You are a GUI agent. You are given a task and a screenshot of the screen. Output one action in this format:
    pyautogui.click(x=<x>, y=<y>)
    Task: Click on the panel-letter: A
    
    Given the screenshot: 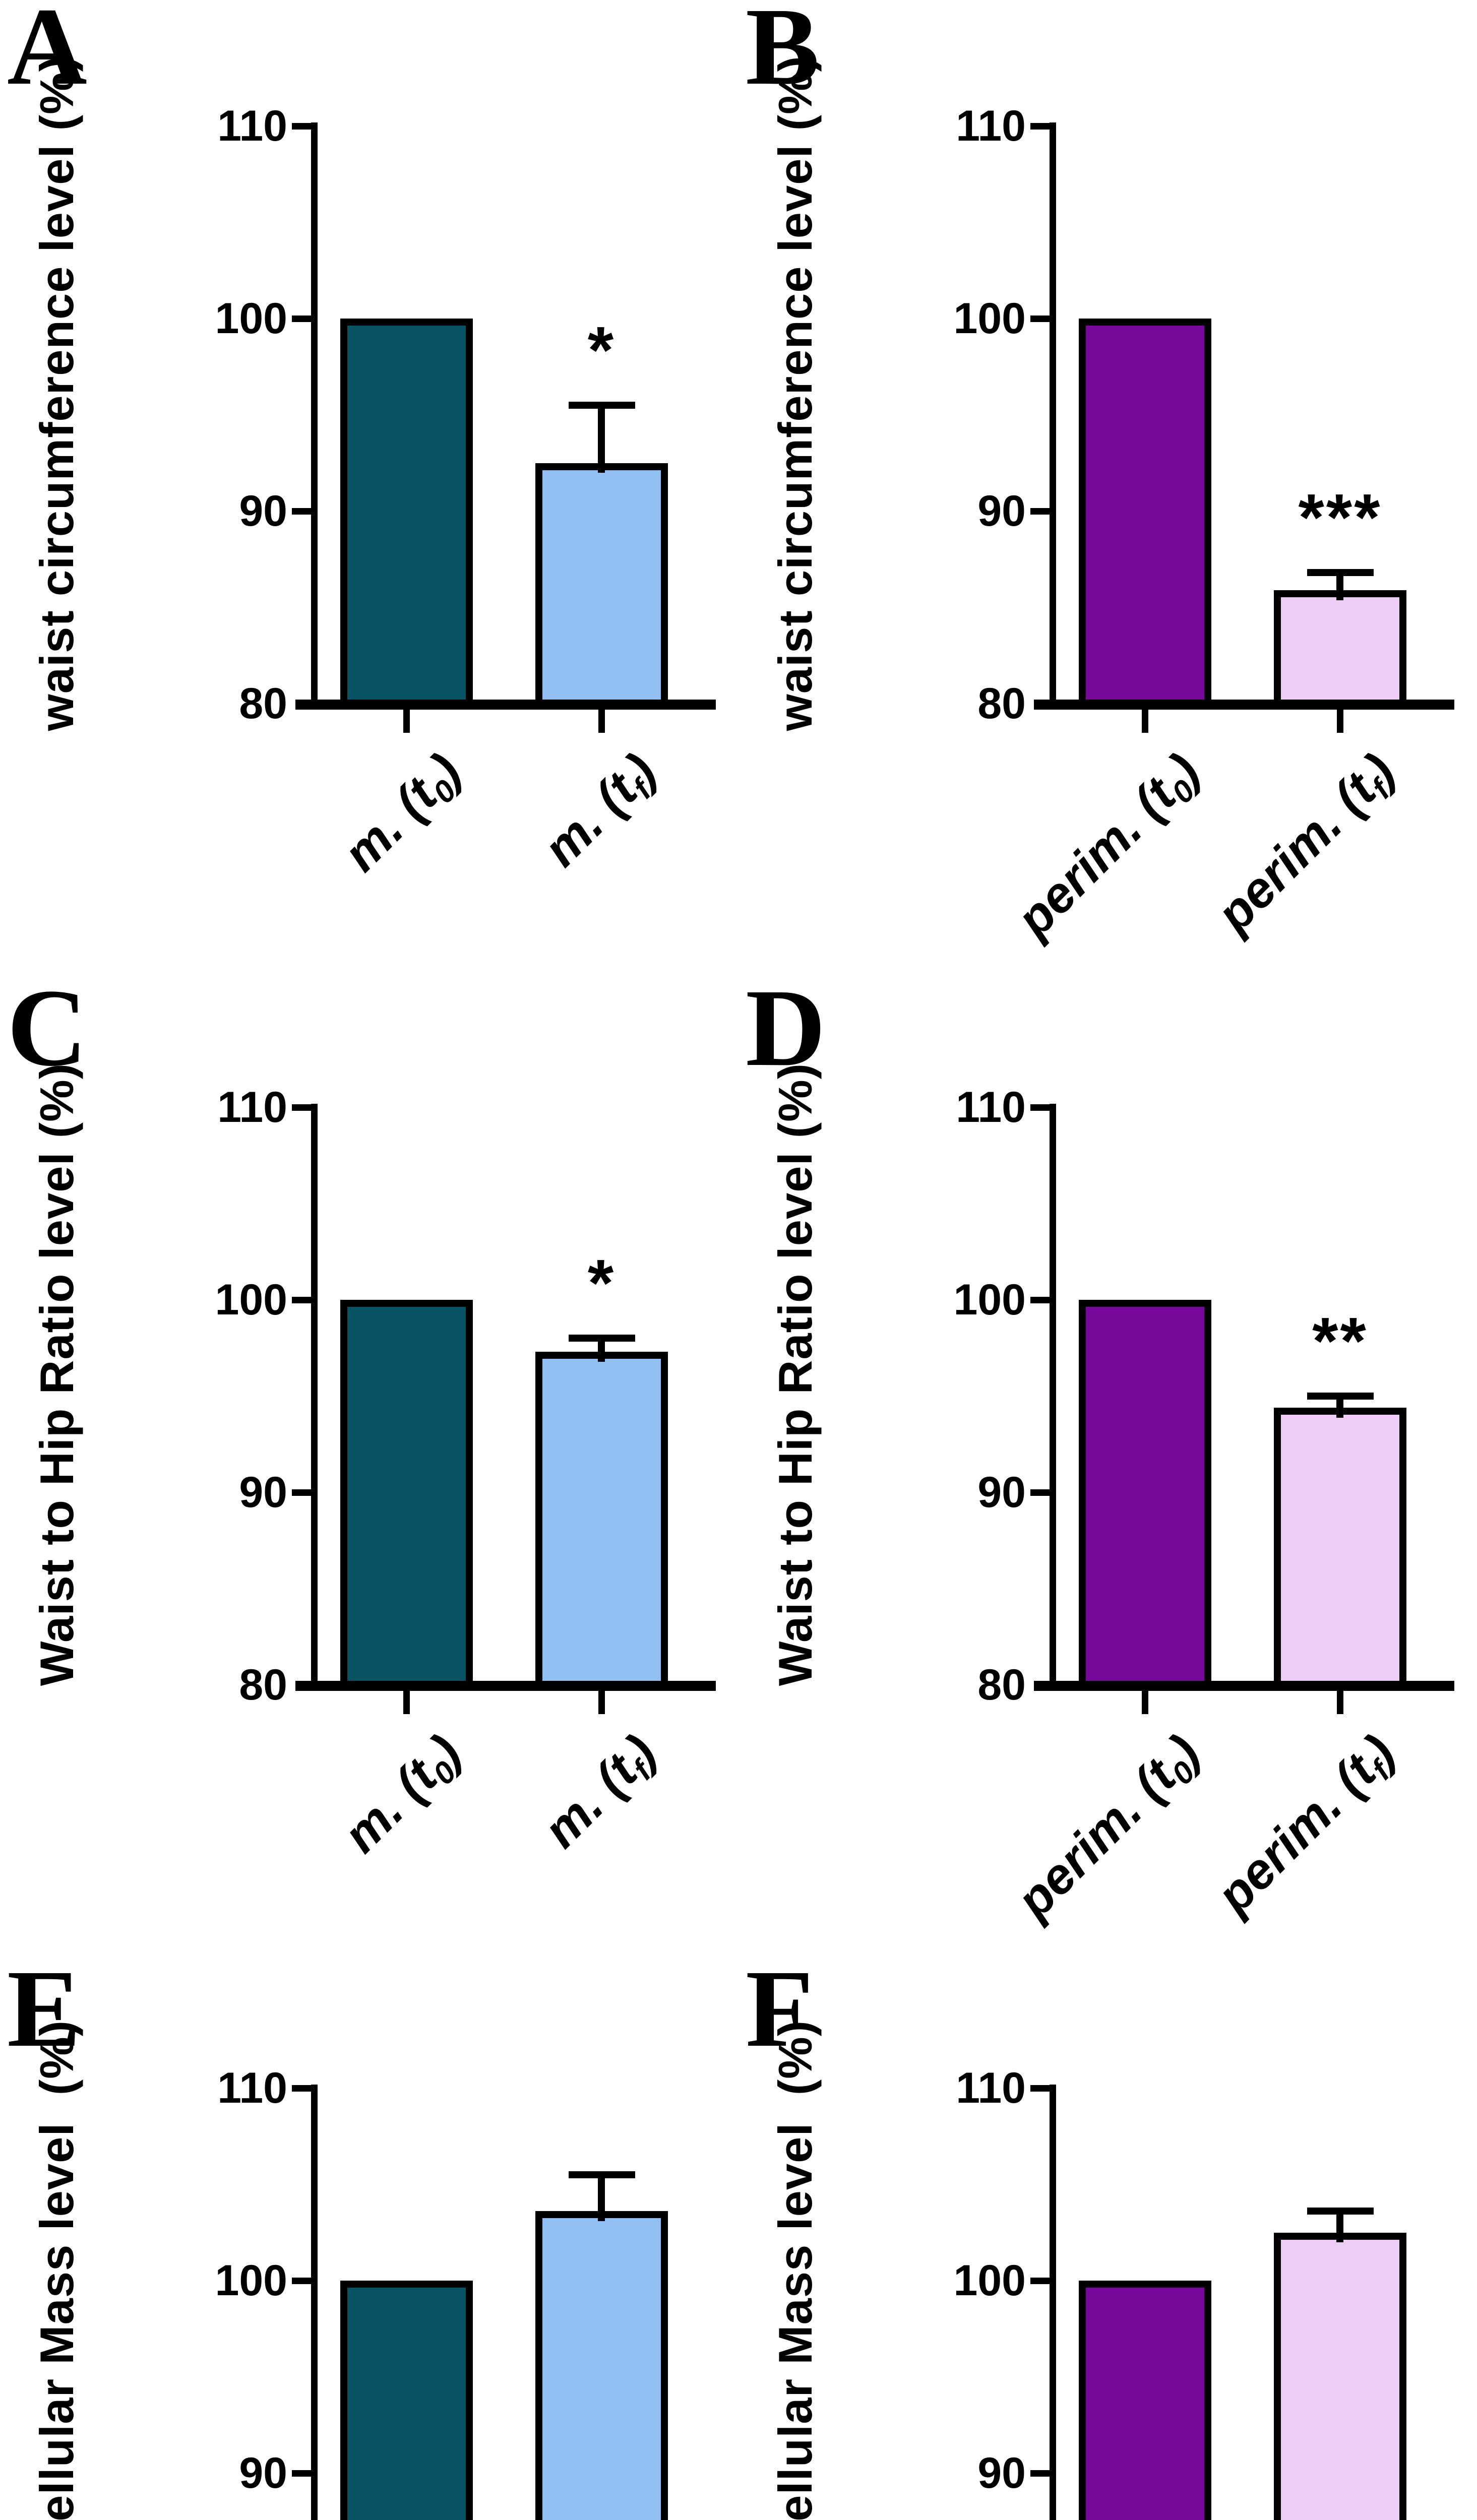 What is the action you would take?
    pyautogui.click(x=47, y=54)
    